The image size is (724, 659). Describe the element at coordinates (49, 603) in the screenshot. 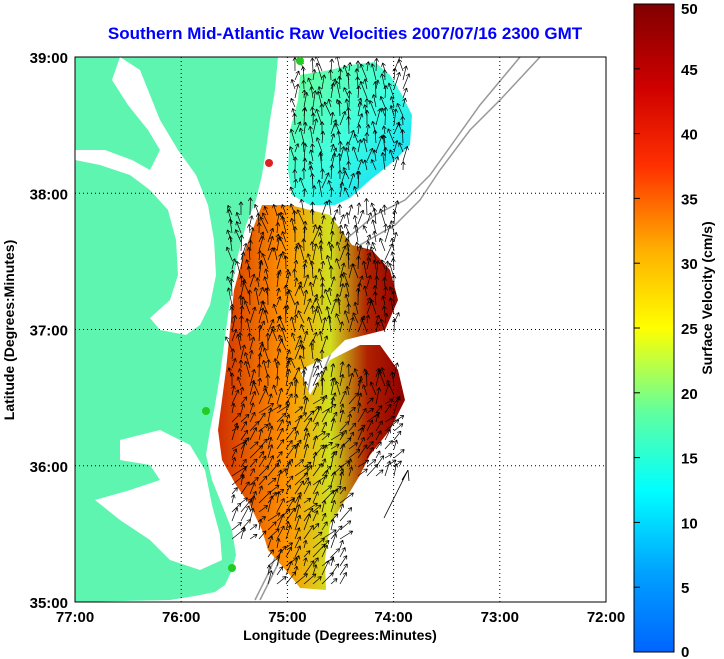

I see `y-tick-label: 35:00` at that location.